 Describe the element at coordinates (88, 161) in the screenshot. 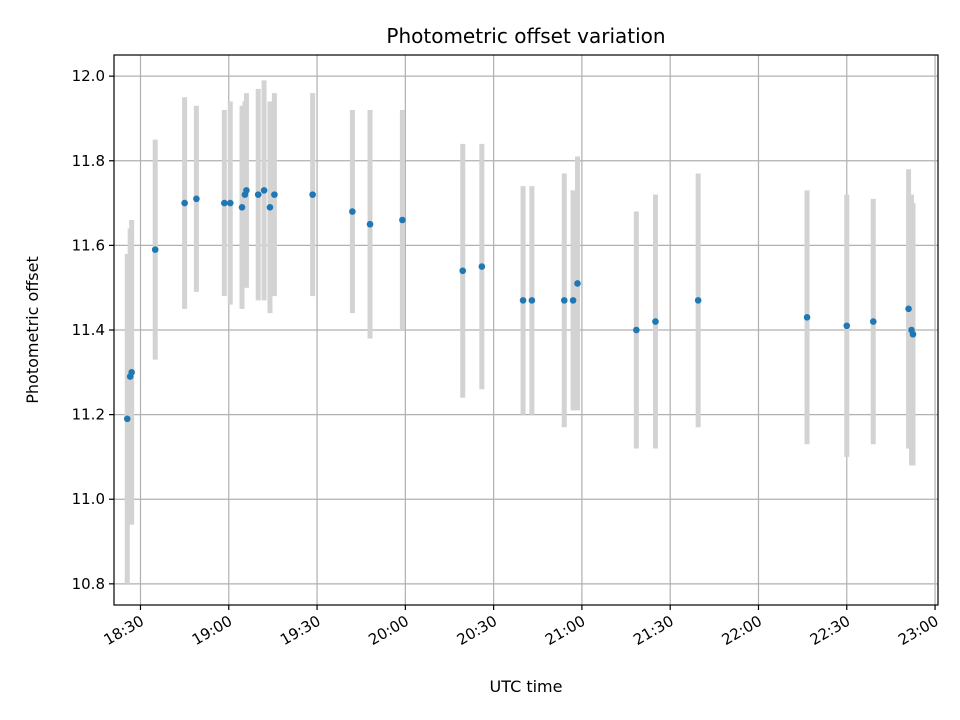

I see `y-tick-label: 11.8` at that location.